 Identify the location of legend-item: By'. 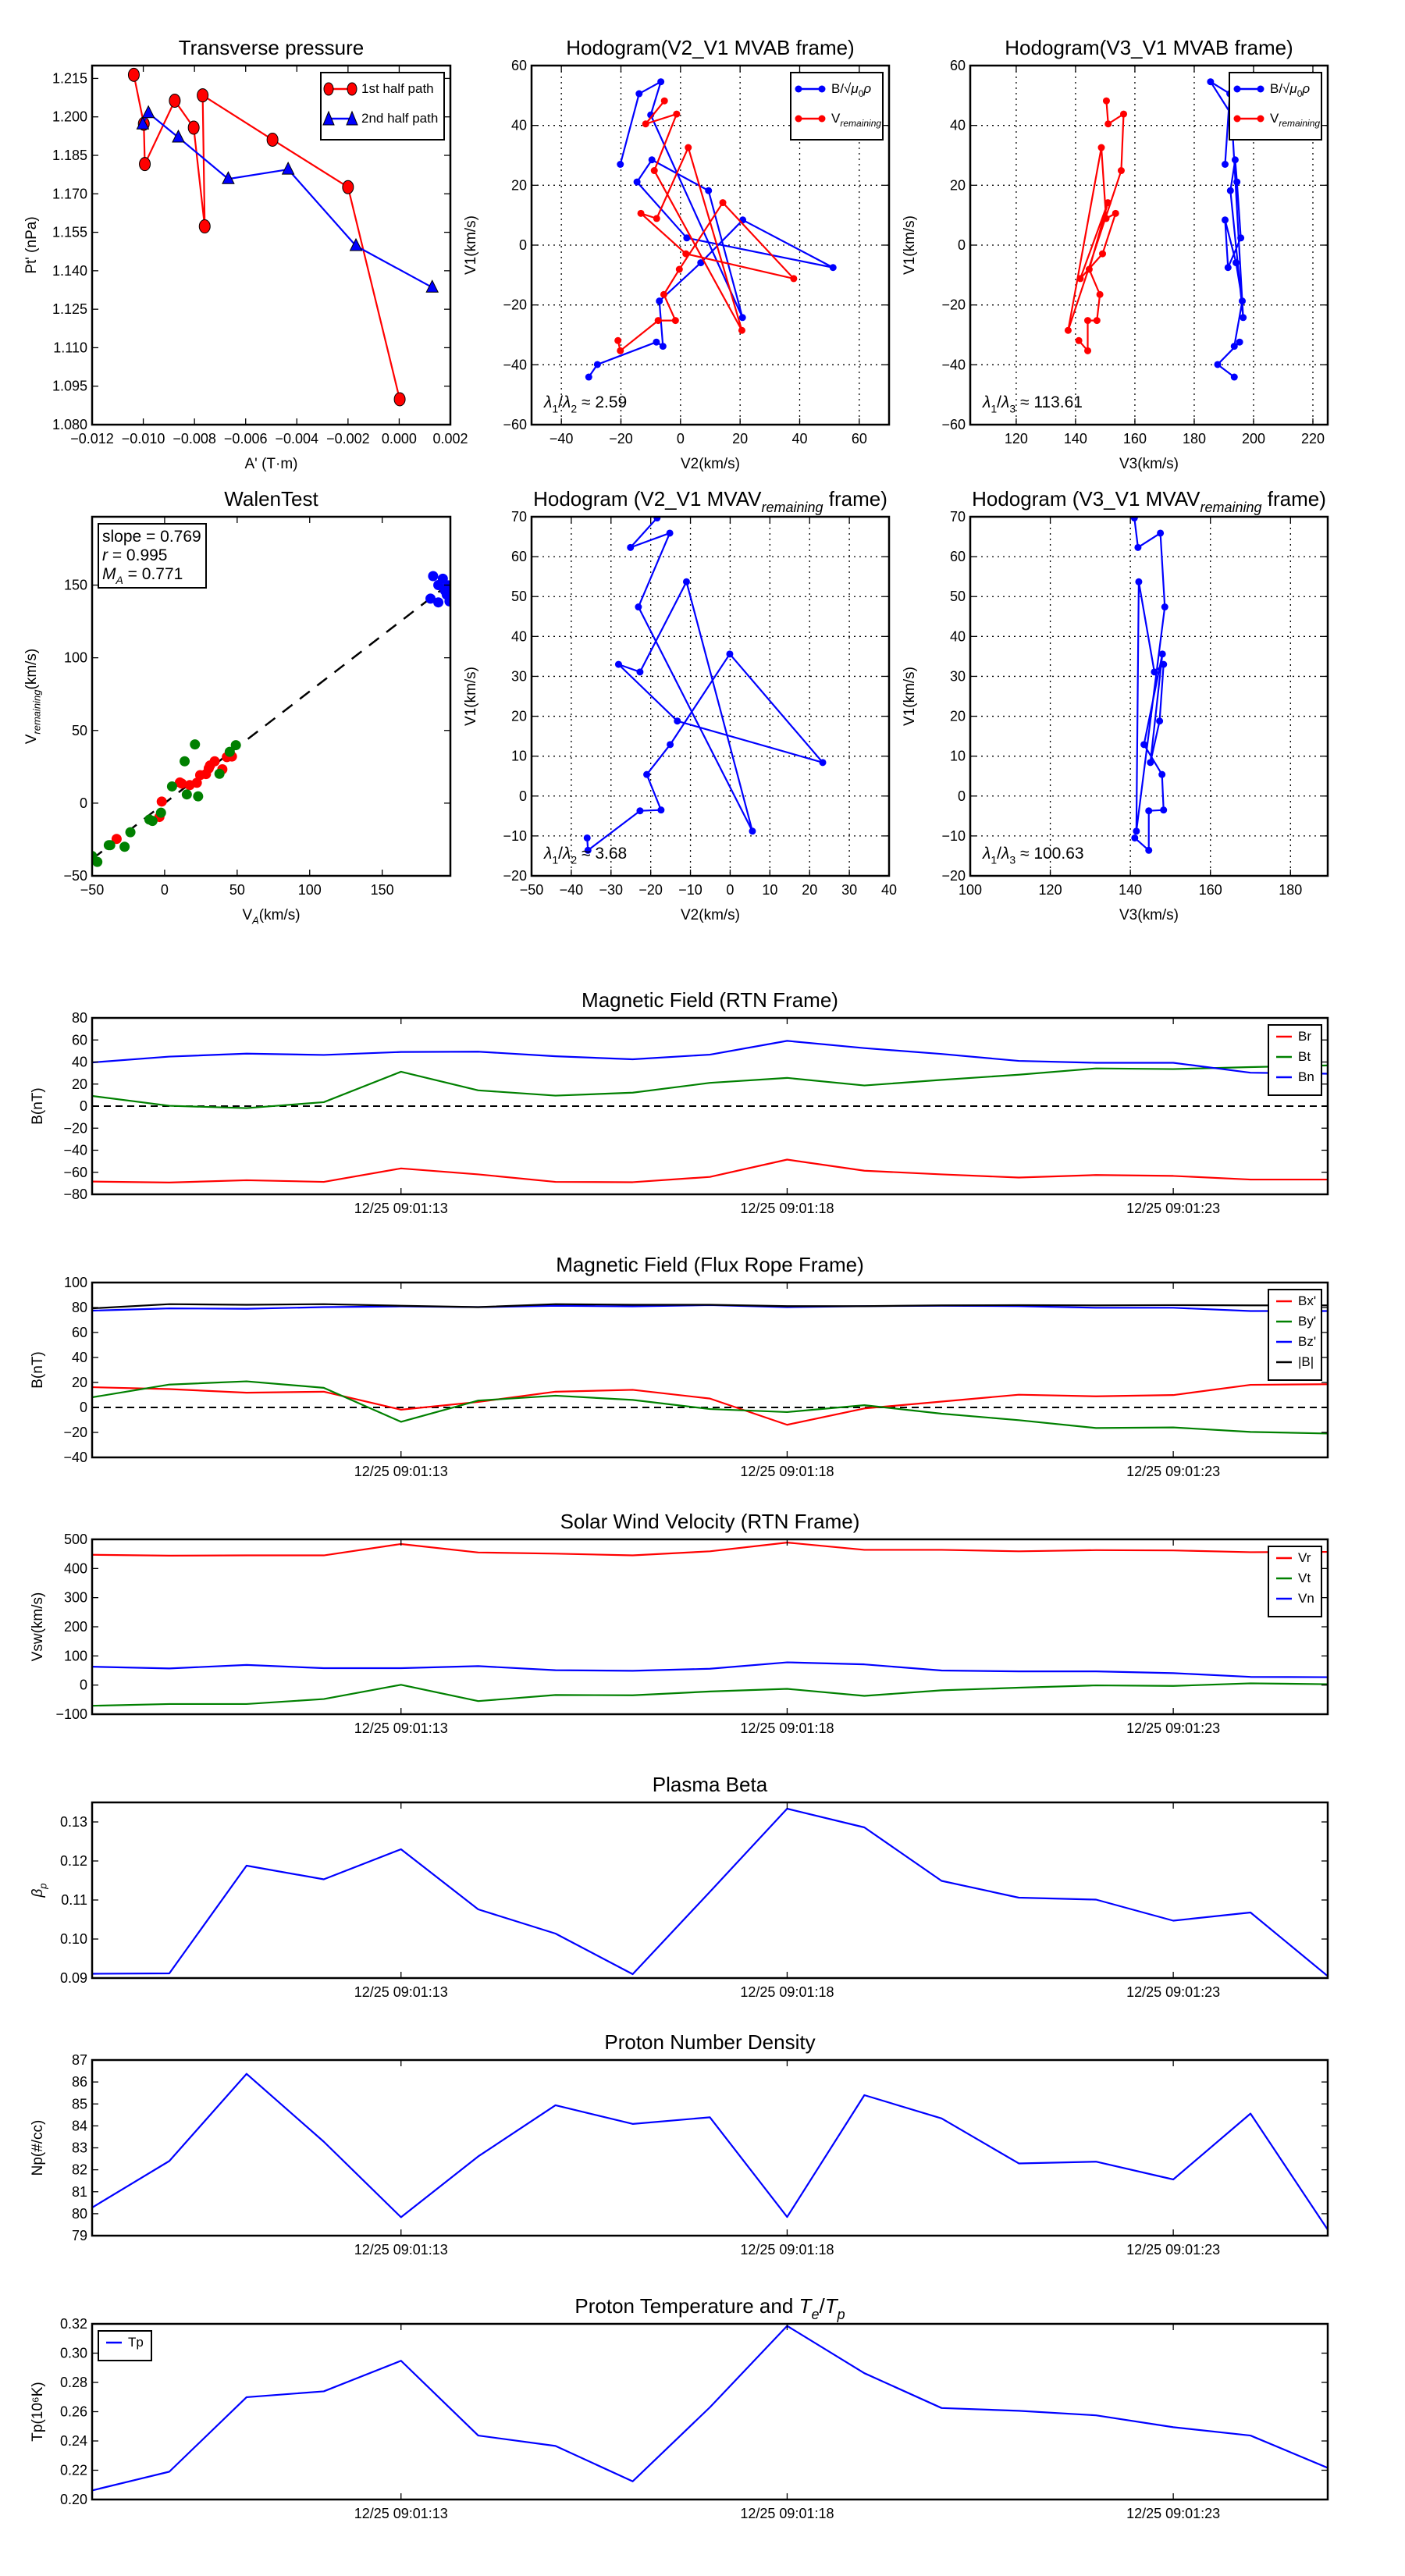
(1296, 1321).